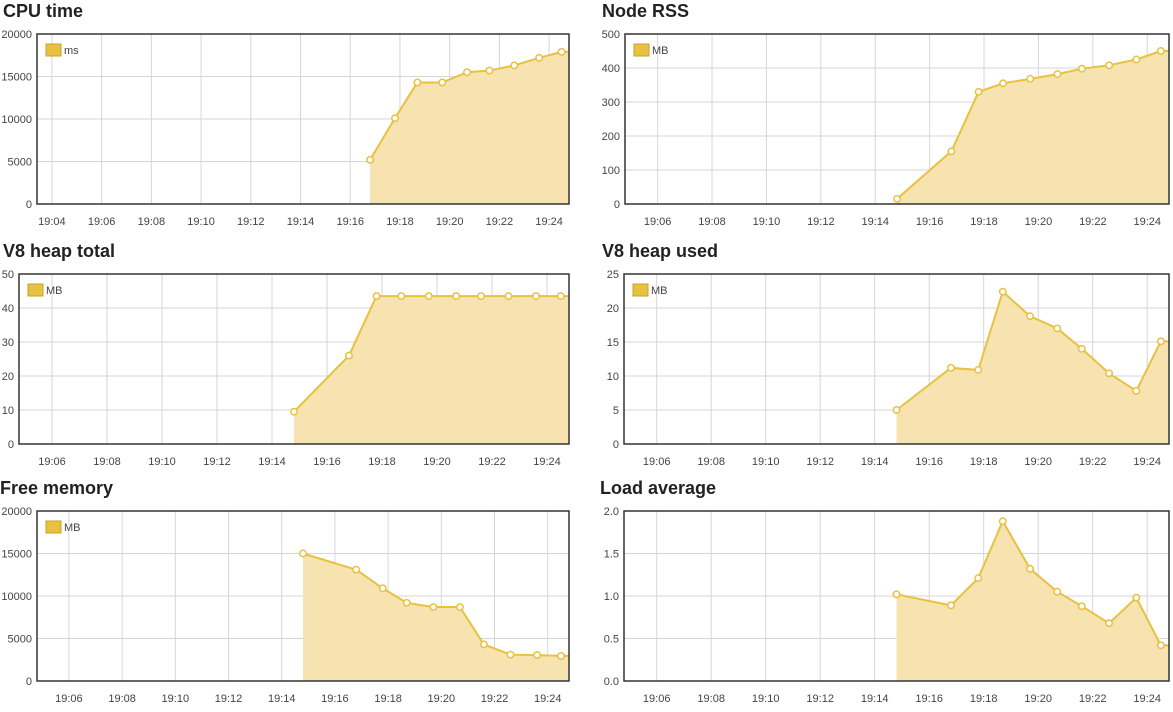 This screenshot has height=712, width=1173. I want to click on panel-title: Free memory, so click(57, 488).